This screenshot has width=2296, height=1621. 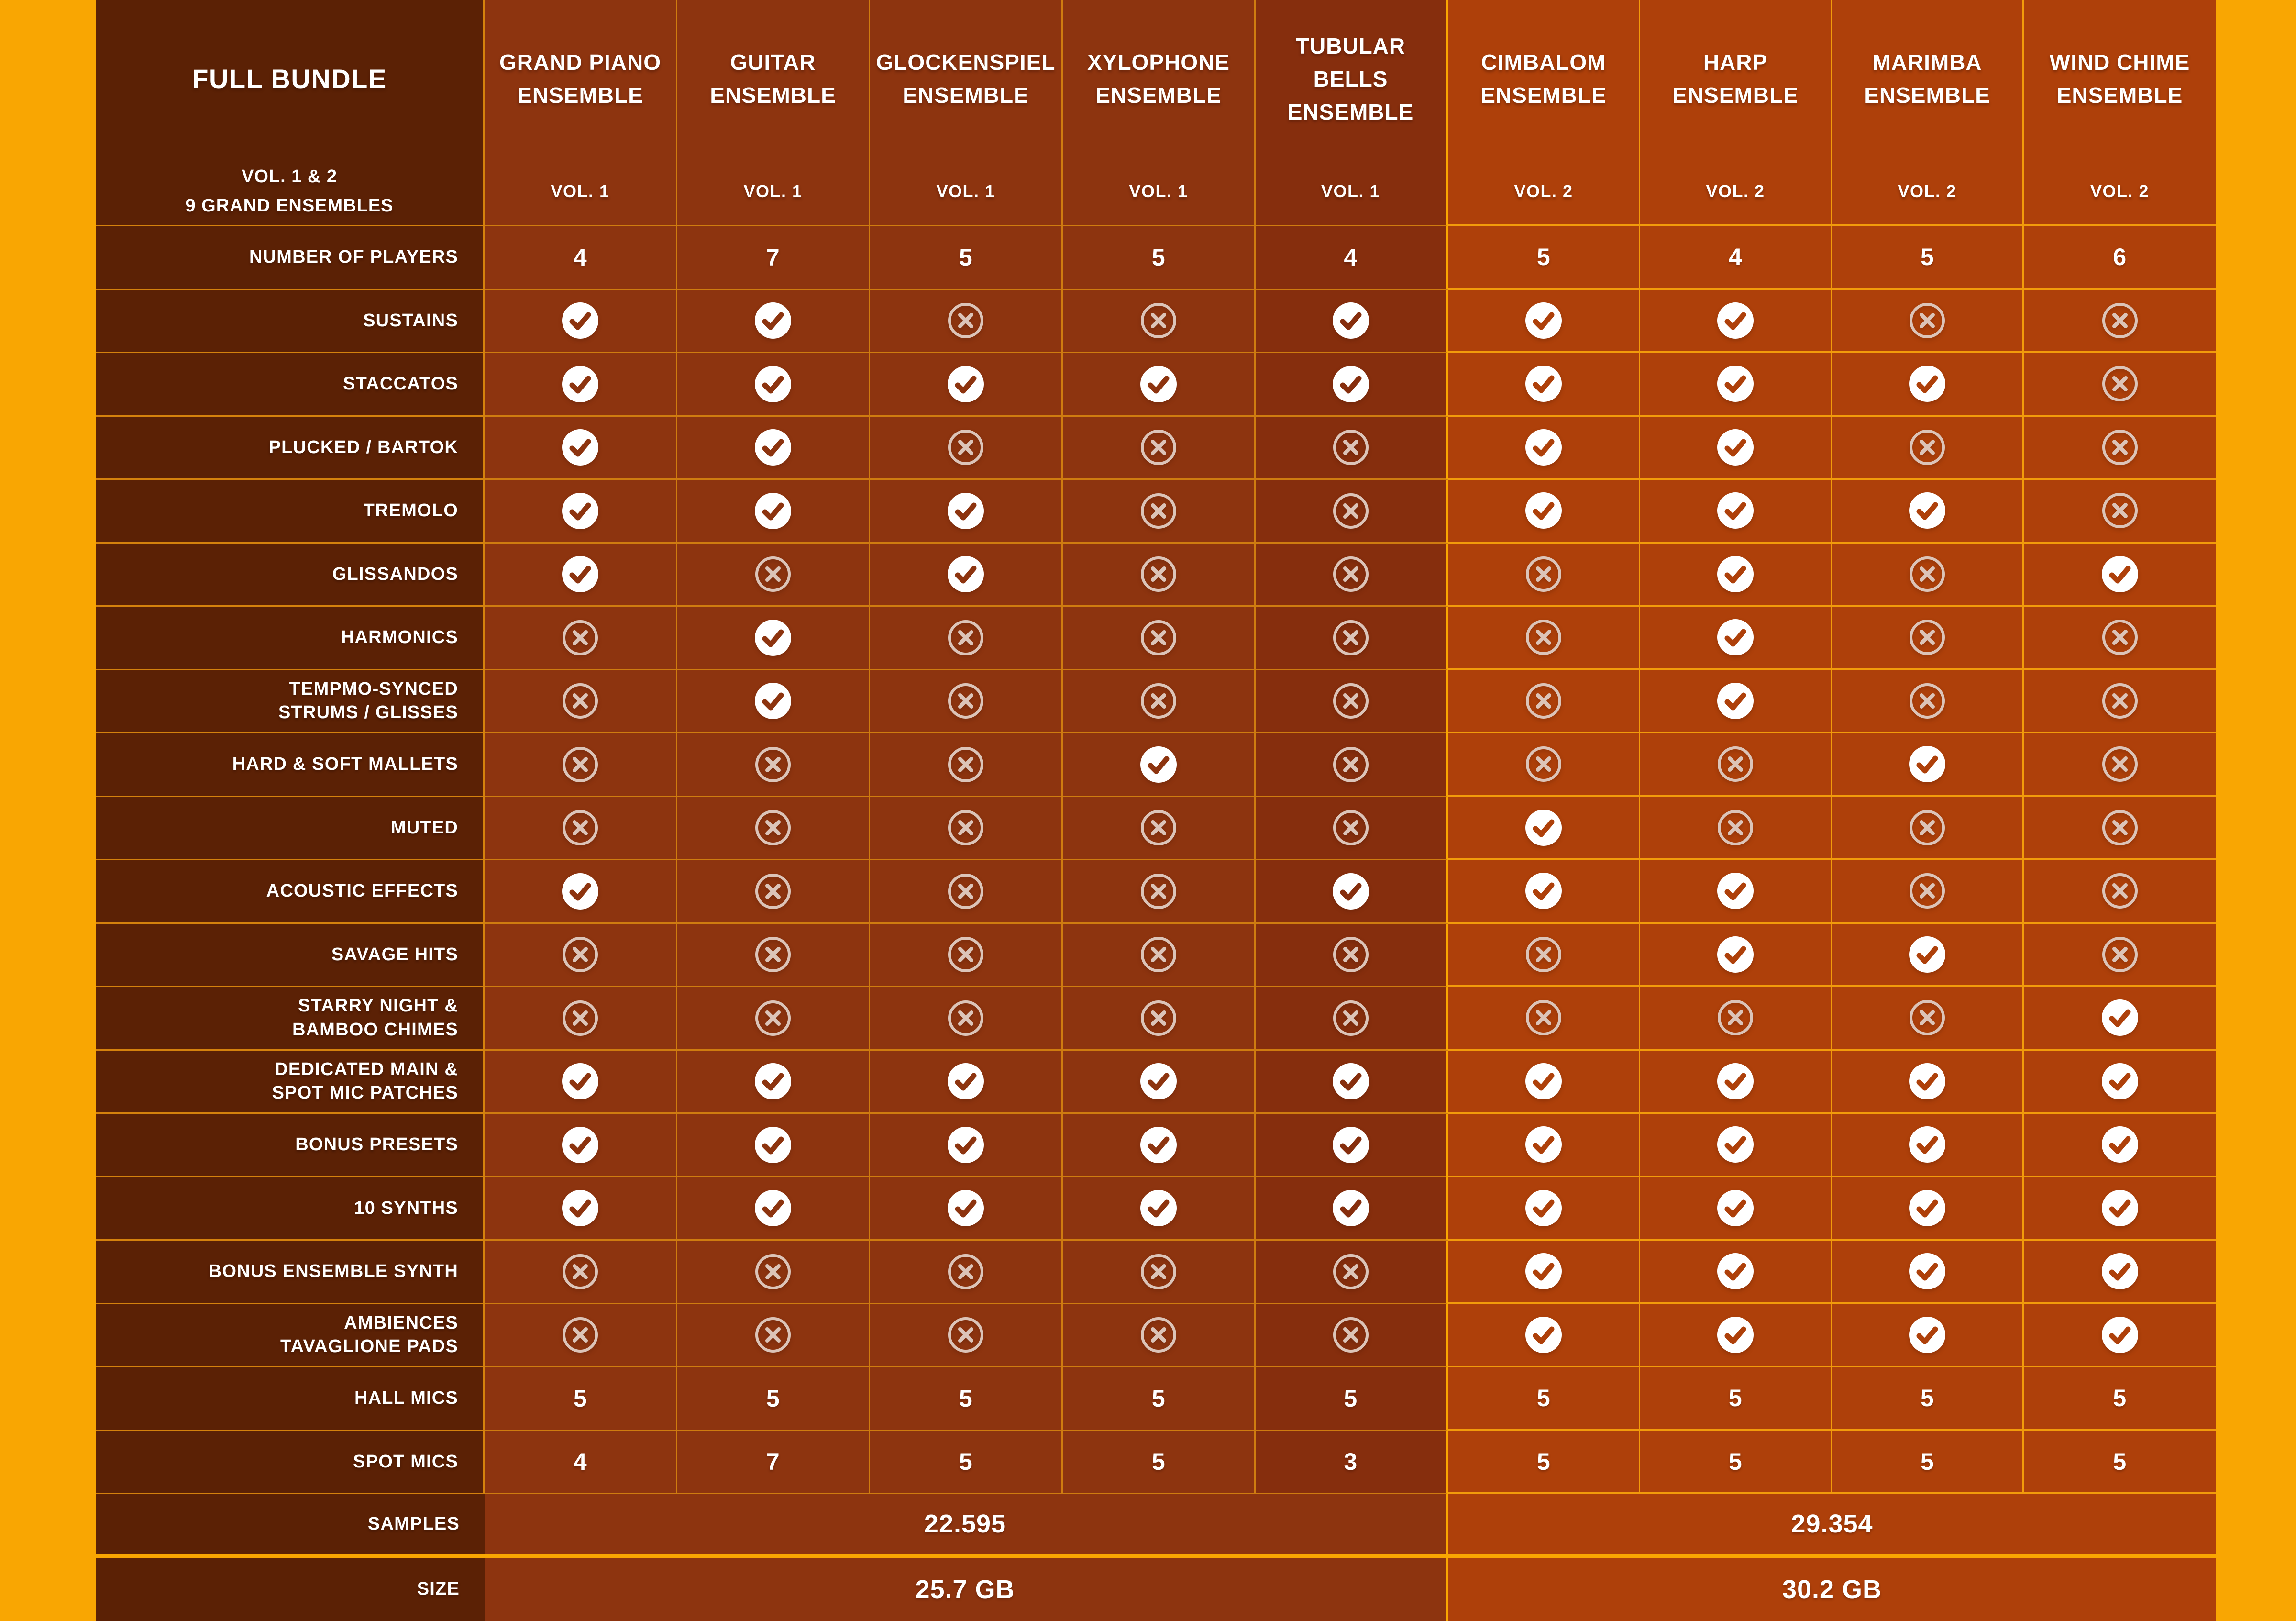 I want to click on value-cell: 4, so click(x=1736, y=258).